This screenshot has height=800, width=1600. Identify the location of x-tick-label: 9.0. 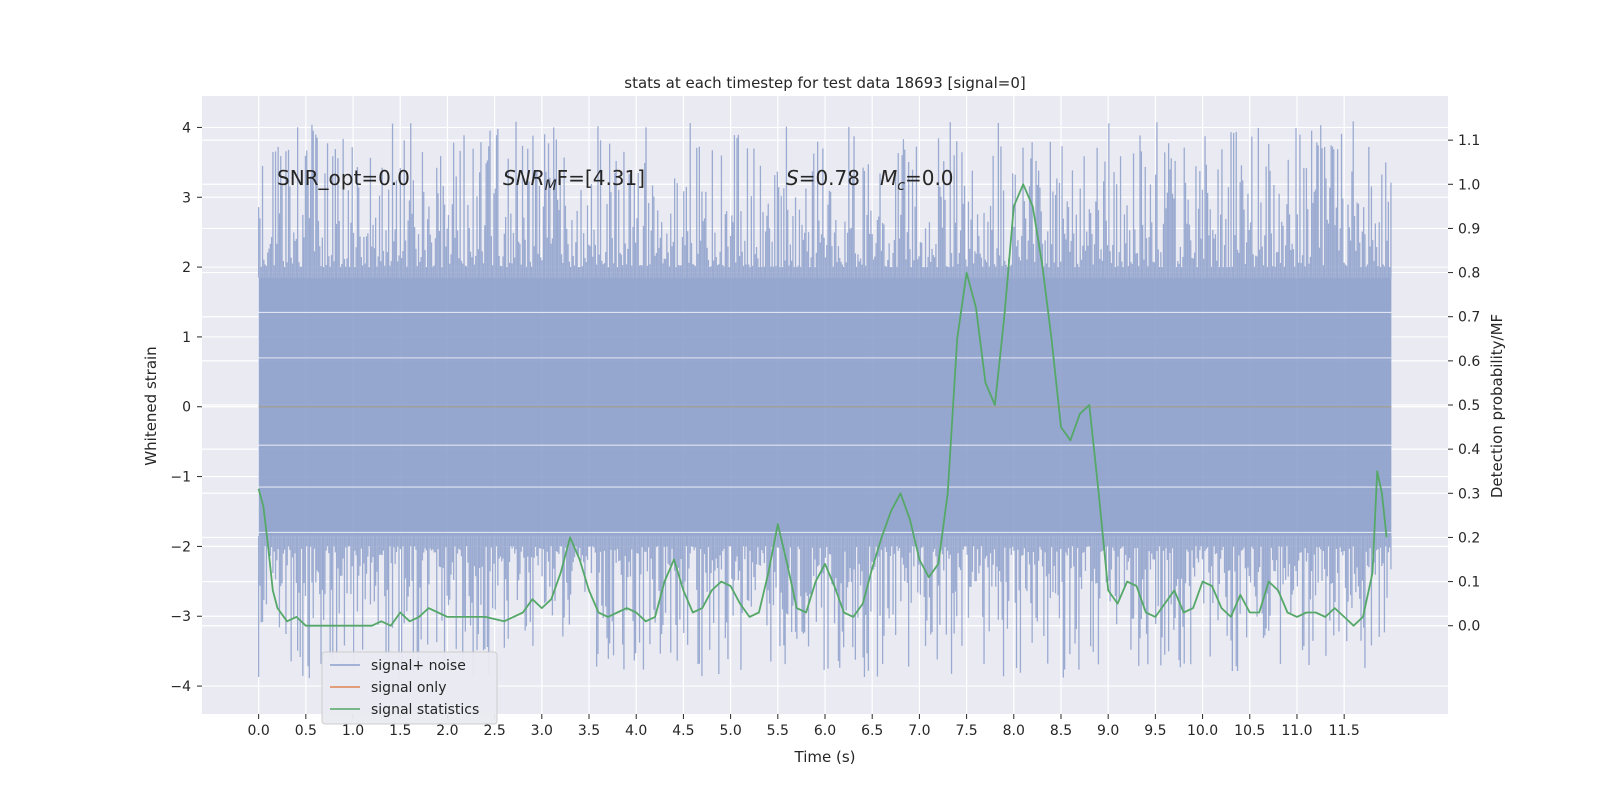
(1108, 731).